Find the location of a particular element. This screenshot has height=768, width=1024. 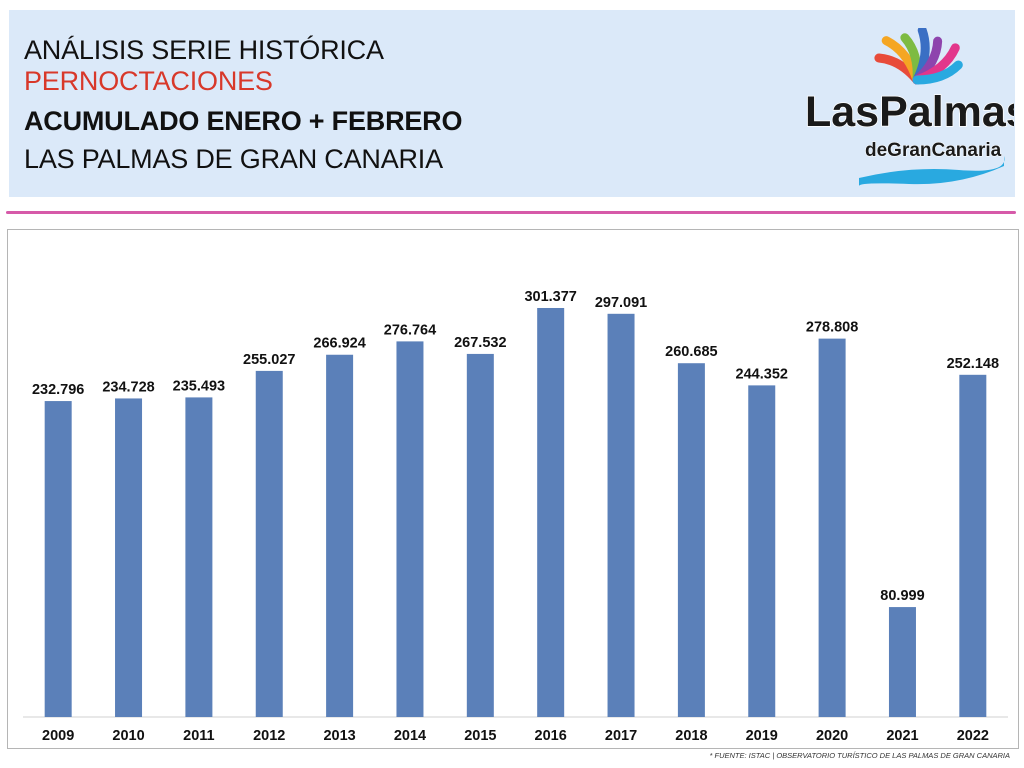

bar-2016 is located at coordinates (551, 512).